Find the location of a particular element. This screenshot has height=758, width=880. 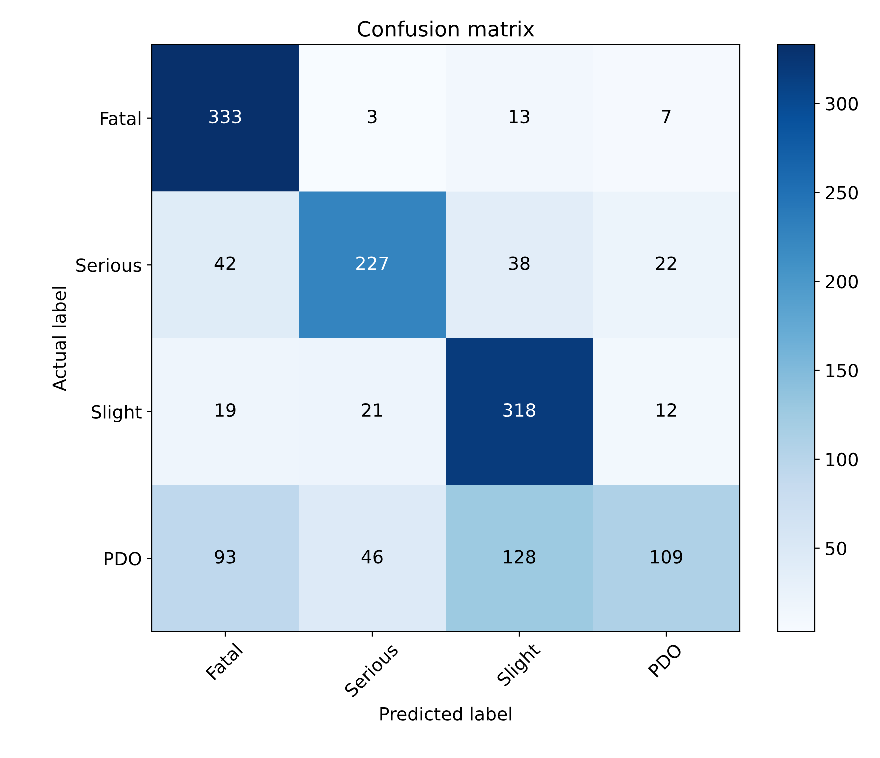

data-label: 227 is located at coordinates (372, 263).